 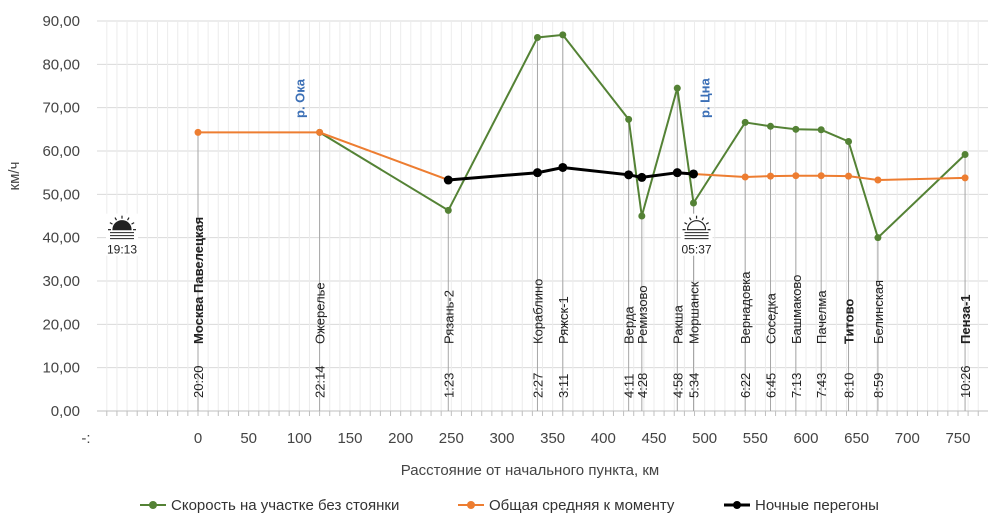 What do you see at coordinates (320, 313) in the screenshot?
I see `station-name-label: Ожерелье` at bounding box center [320, 313].